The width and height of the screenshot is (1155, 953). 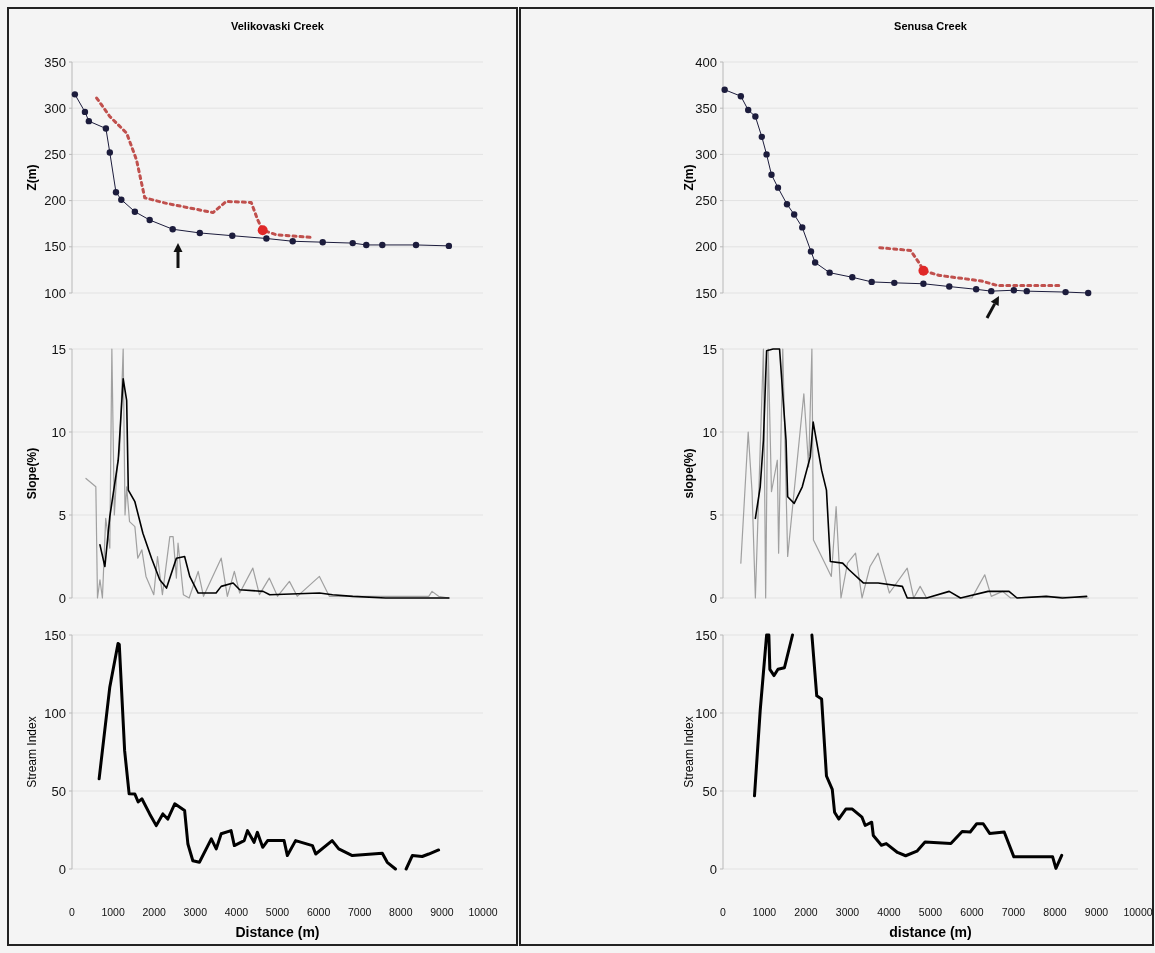 What do you see at coordinates (55, 154) in the screenshot?
I see `y-tick-label: 250` at bounding box center [55, 154].